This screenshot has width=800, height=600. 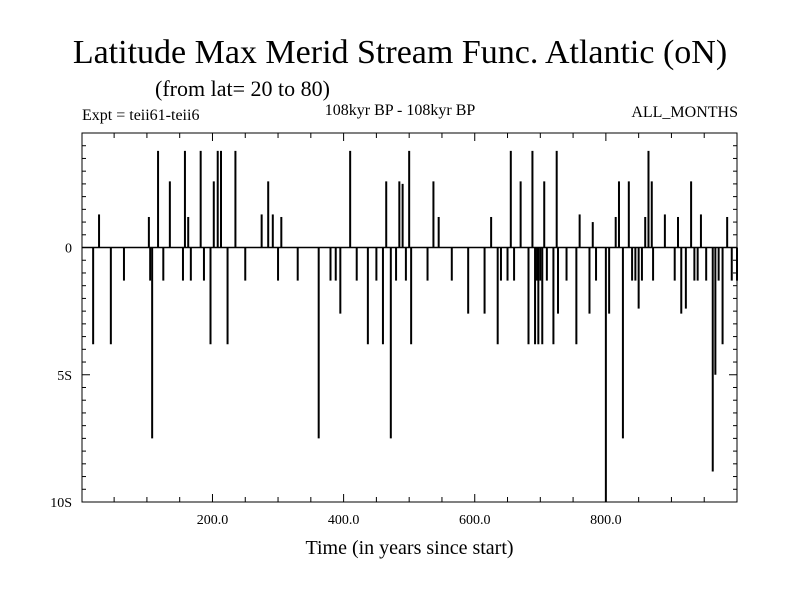 What do you see at coordinates (61, 503) in the screenshot?
I see `y-tick-label: 10S` at bounding box center [61, 503].